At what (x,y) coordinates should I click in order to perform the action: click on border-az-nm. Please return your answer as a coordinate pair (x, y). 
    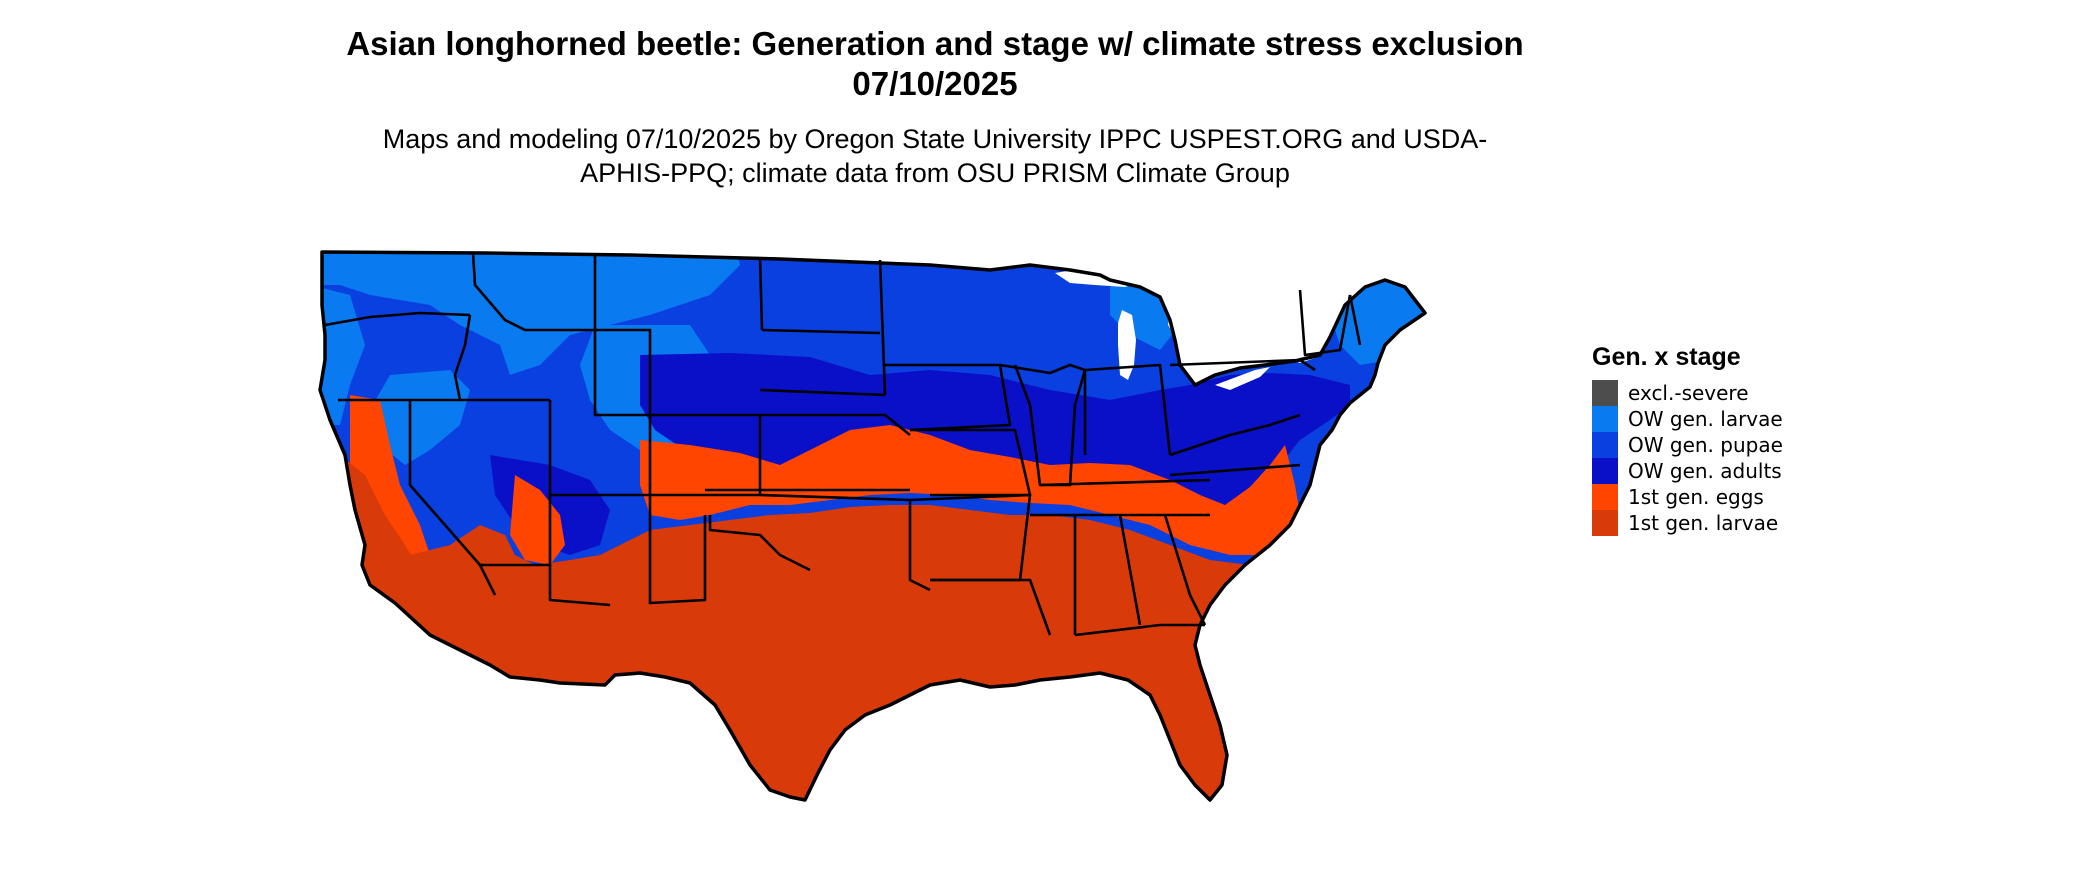
    Looking at the image, I should click on (579, 551).